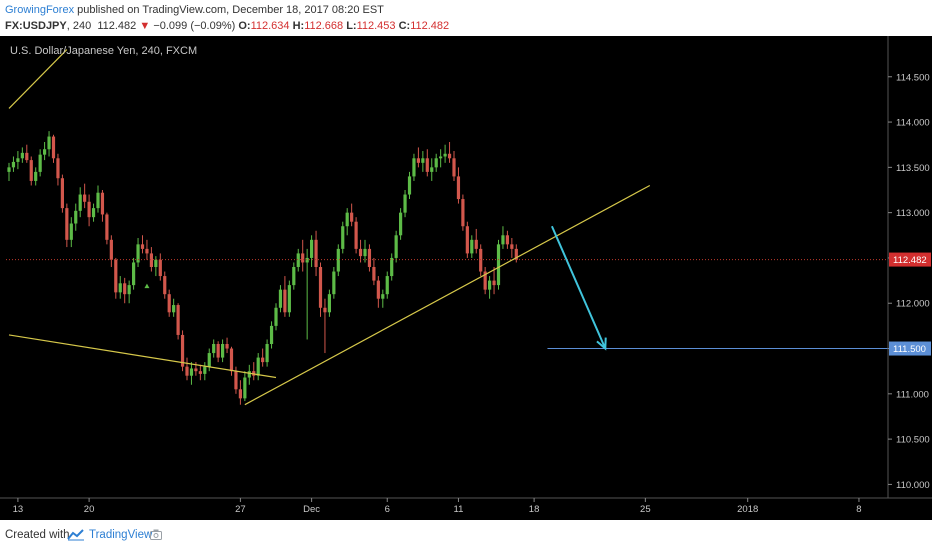 This screenshot has height=550, width=932. What do you see at coordinates (601, 344) in the screenshot?
I see `forecast-arrow-head` at bounding box center [601, 344].